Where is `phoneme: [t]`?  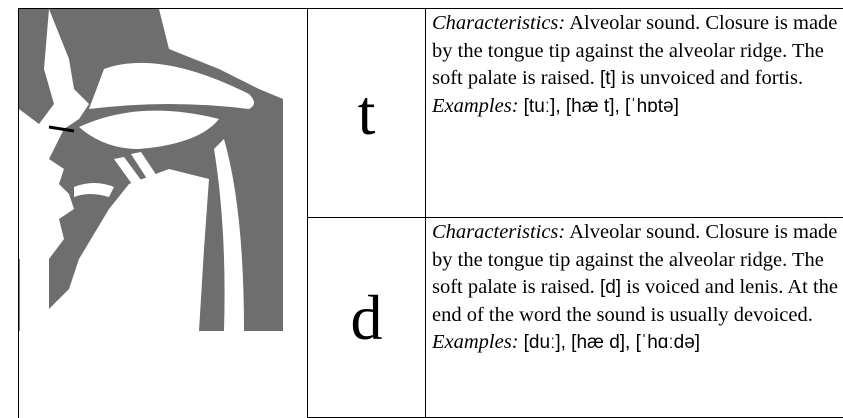 phoneme: [t] is located at coordinates (608, 78).